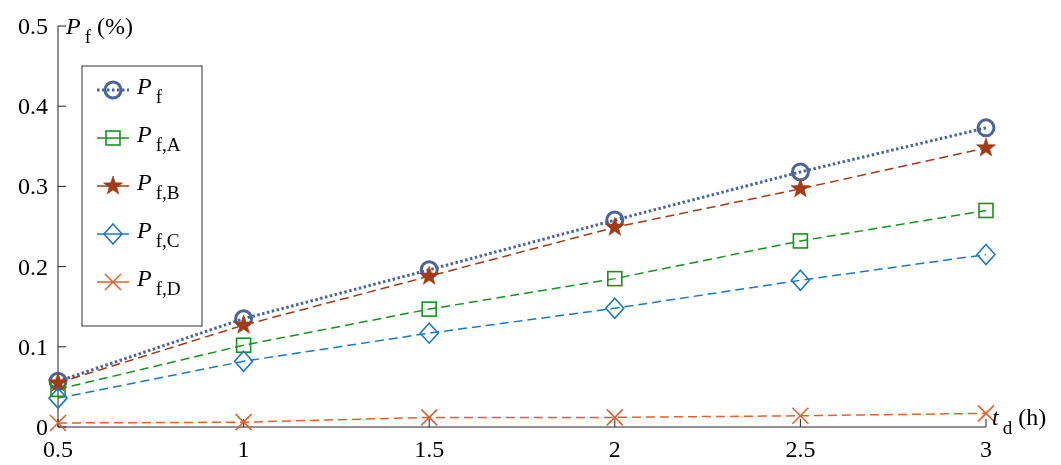  What do you see at coordinates (158, 282) in the screenshot?
I see `legend-label: P$_{f,D}$` at bounding box center [158, 282].